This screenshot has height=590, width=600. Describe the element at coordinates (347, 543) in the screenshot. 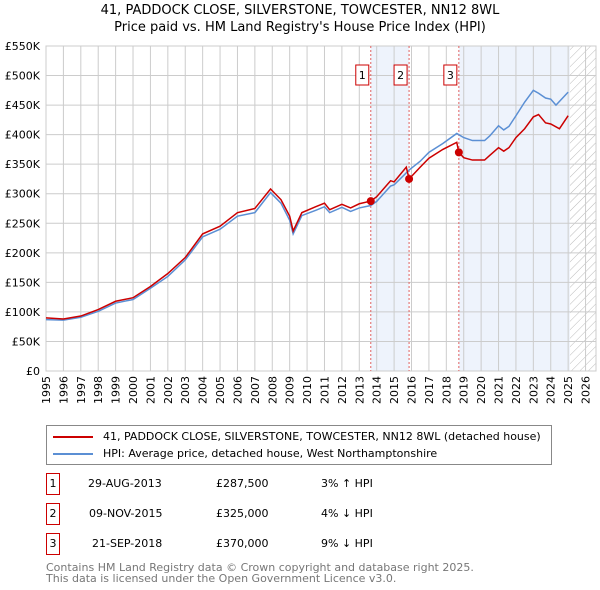

I see `hpi-diff: 9% ↓ HPI` at that location.